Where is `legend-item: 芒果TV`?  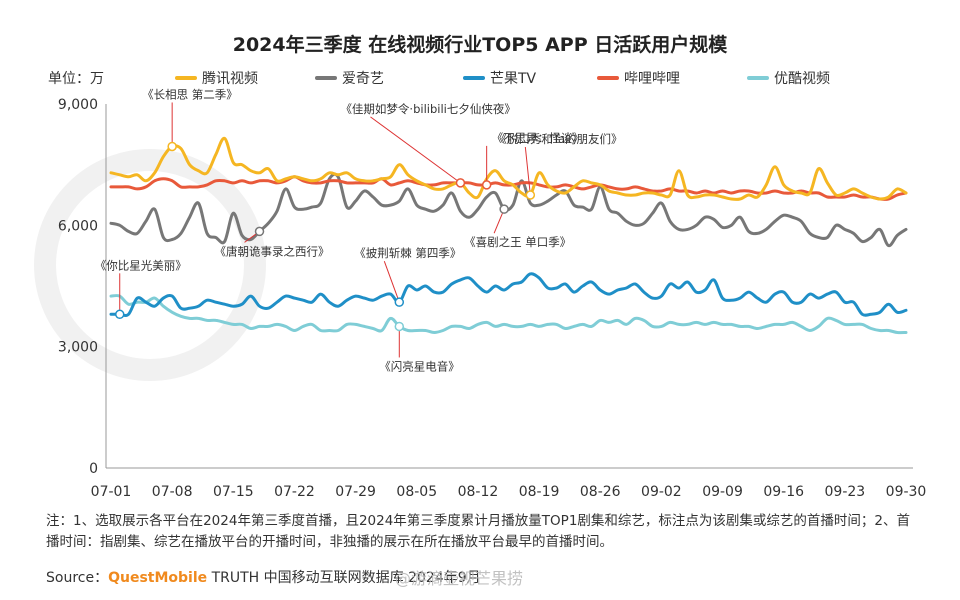 legend-item: 芒果TV is located at coordinates (530, 78).